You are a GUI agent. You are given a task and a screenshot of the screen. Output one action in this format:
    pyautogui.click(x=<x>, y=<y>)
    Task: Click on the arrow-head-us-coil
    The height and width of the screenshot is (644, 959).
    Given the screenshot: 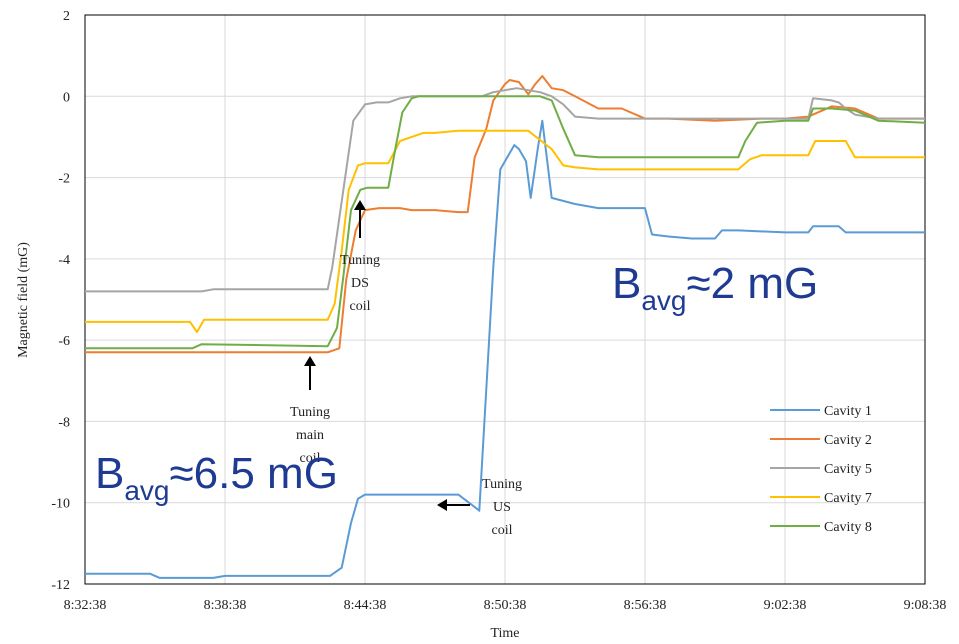 What is the action you would take?
    pyautogui.click(x=442, y=505)
    